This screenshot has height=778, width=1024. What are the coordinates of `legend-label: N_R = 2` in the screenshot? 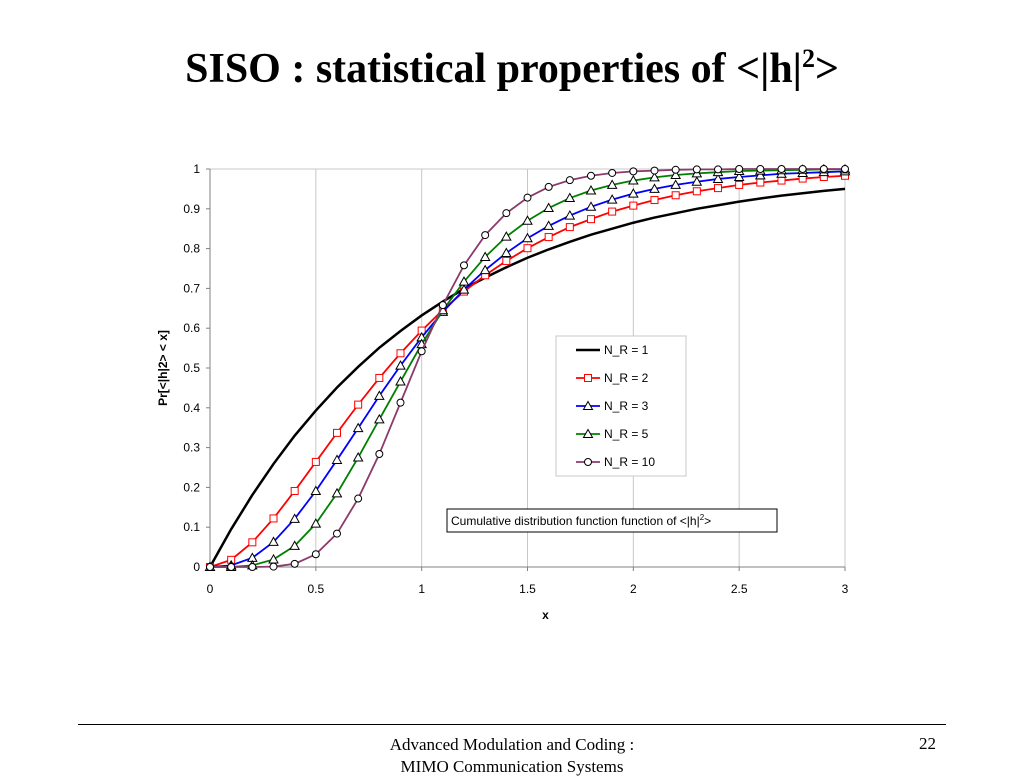 It's located at (626, 378).